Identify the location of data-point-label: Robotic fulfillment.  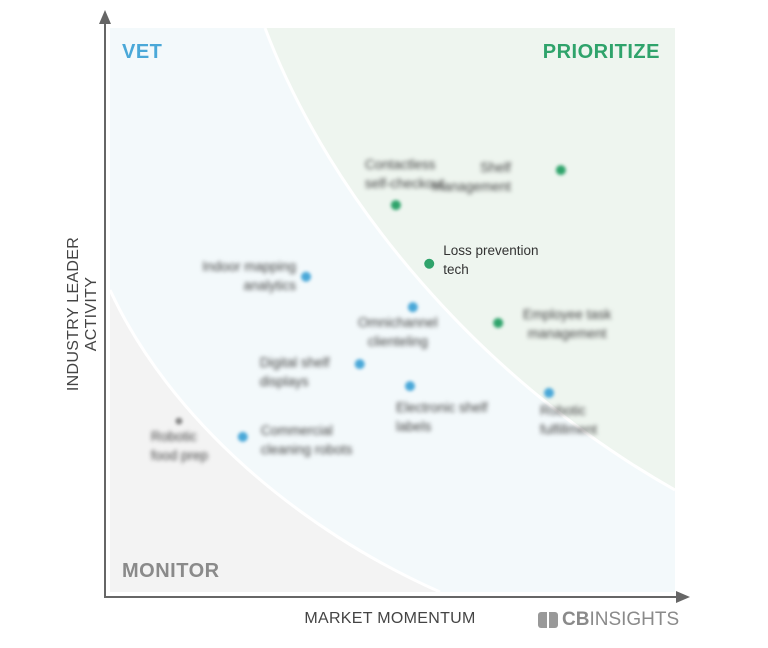
(569, 419).